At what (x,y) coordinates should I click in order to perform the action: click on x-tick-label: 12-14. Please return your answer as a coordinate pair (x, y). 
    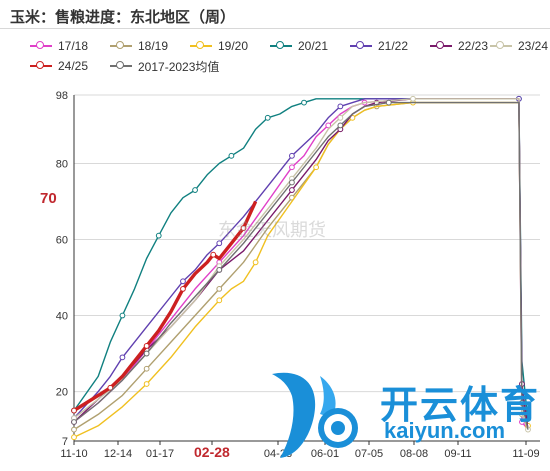
    Looking at the image, I should click on (118, 454).